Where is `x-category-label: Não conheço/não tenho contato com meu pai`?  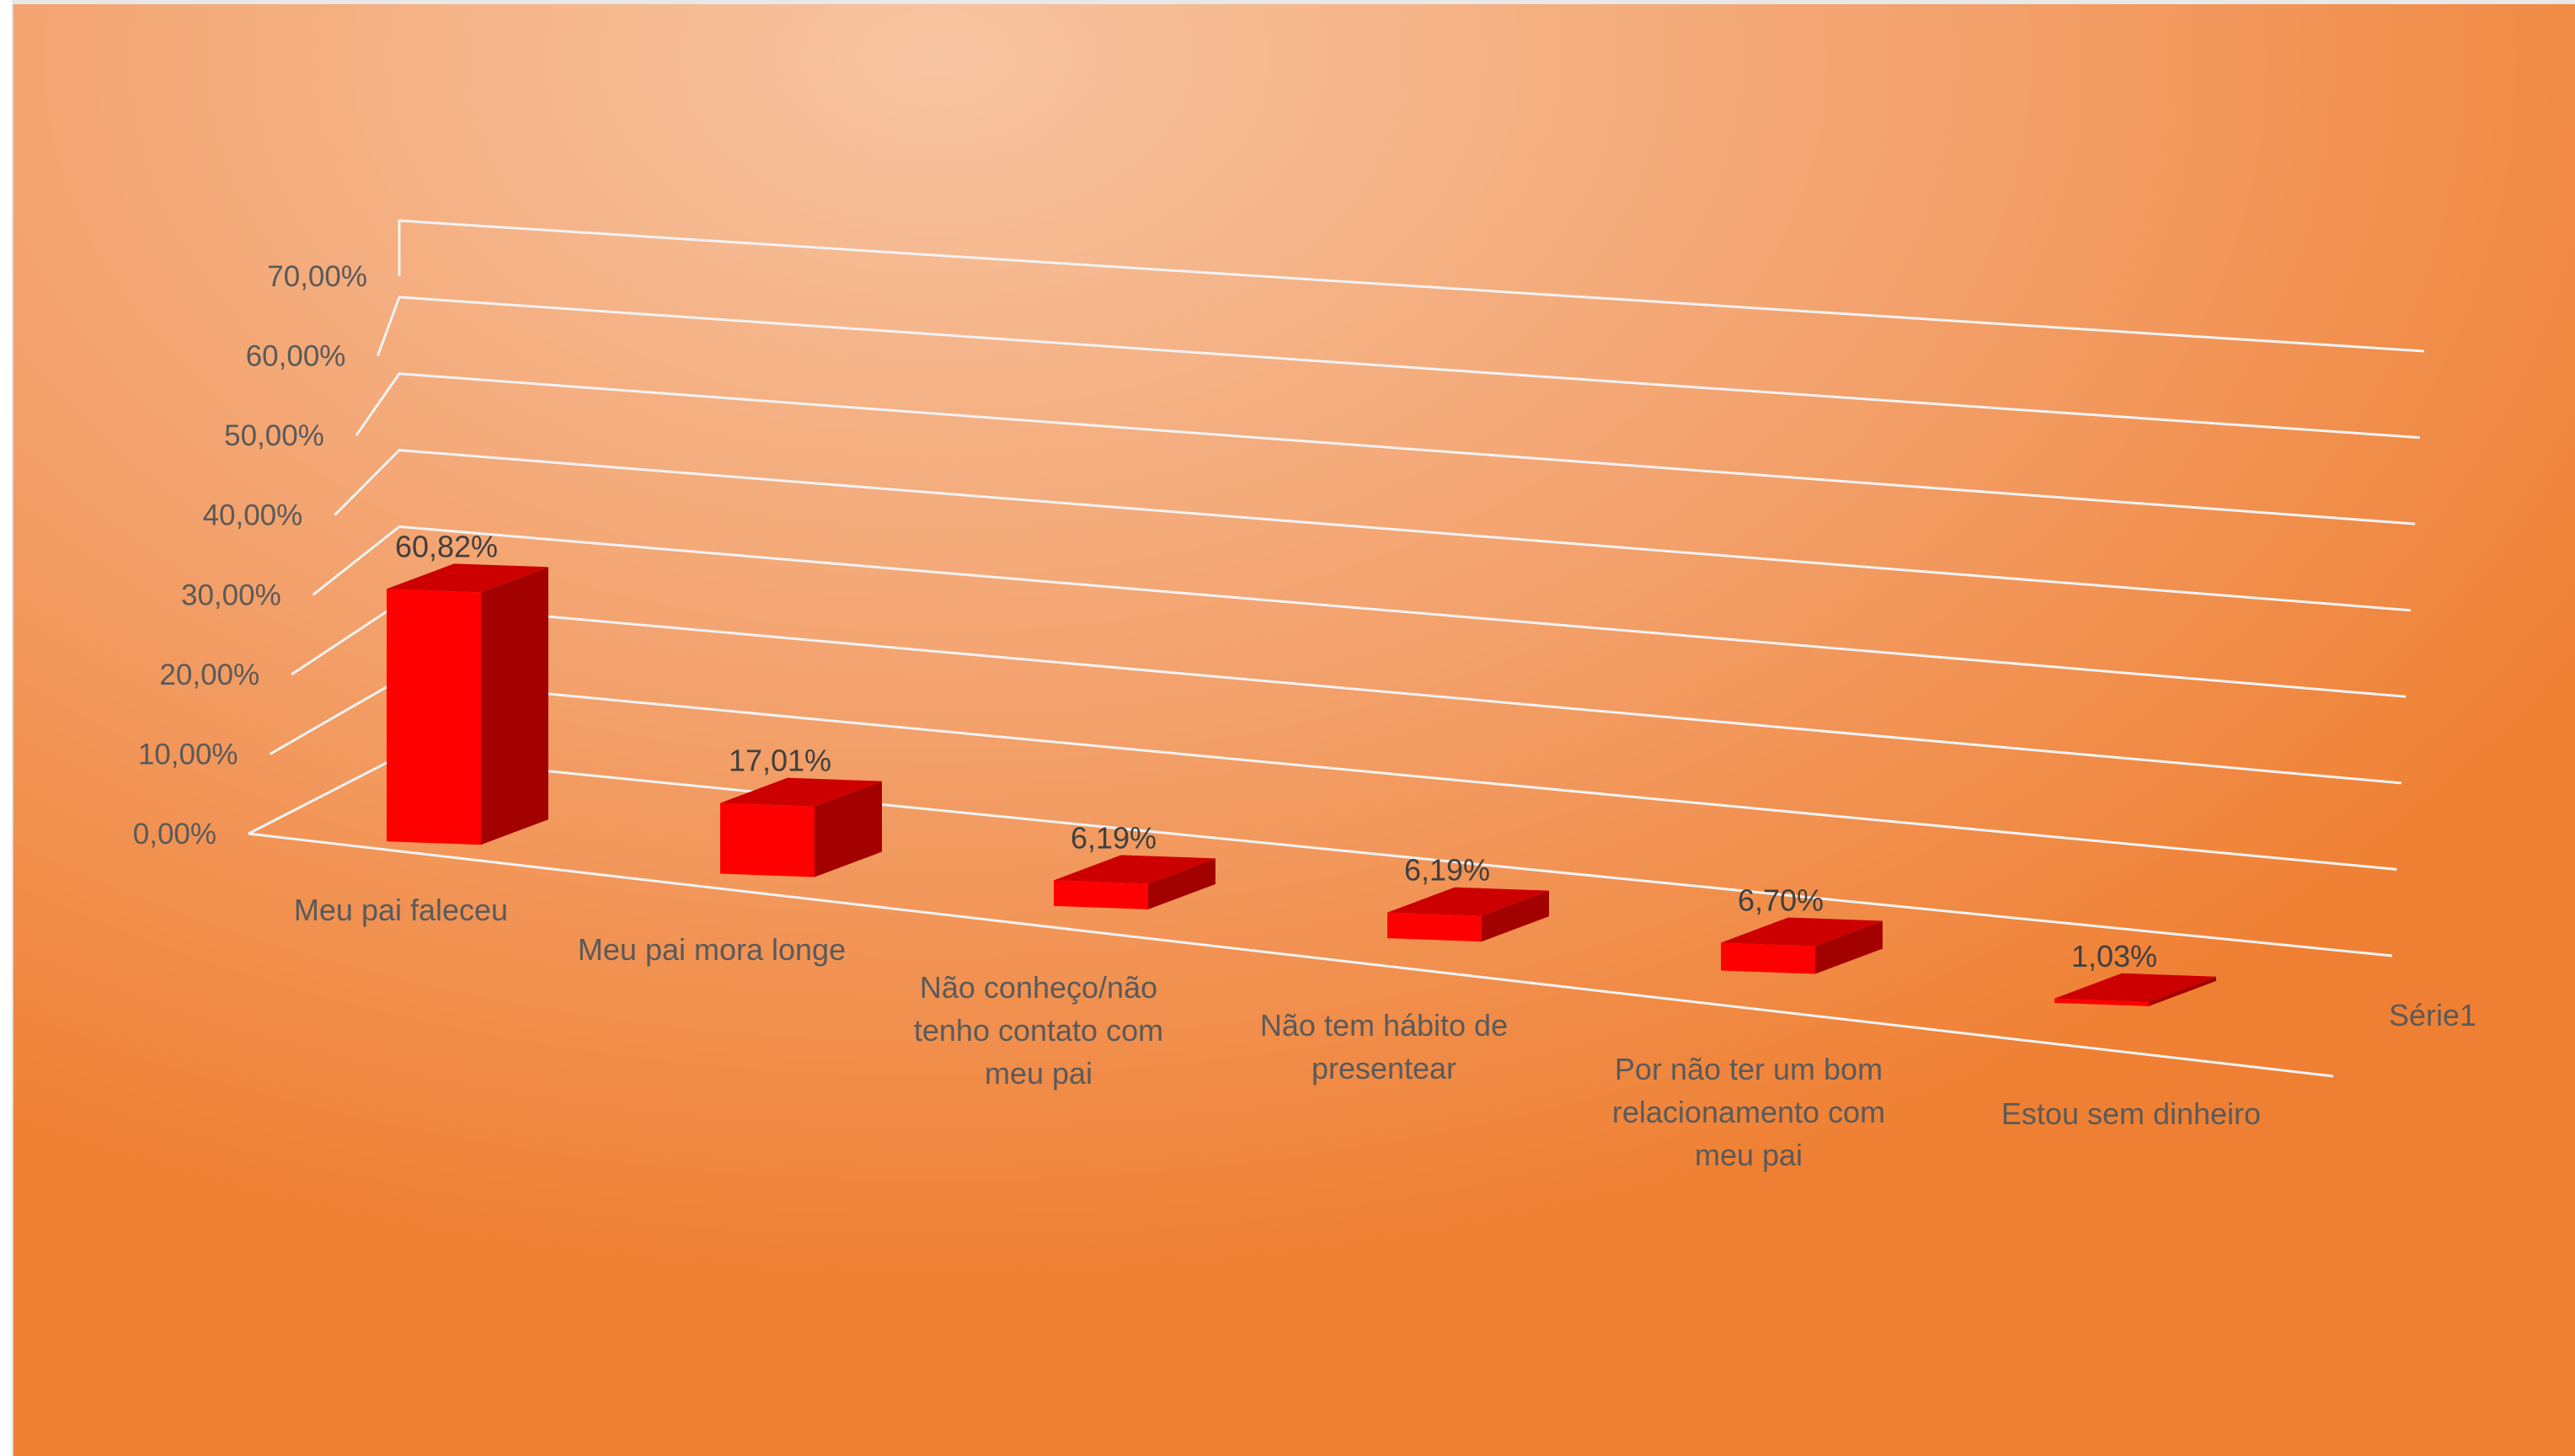
x-category-label: Não conheço/não tenho contato com meu pai is located at coordinates (1038, 1030).